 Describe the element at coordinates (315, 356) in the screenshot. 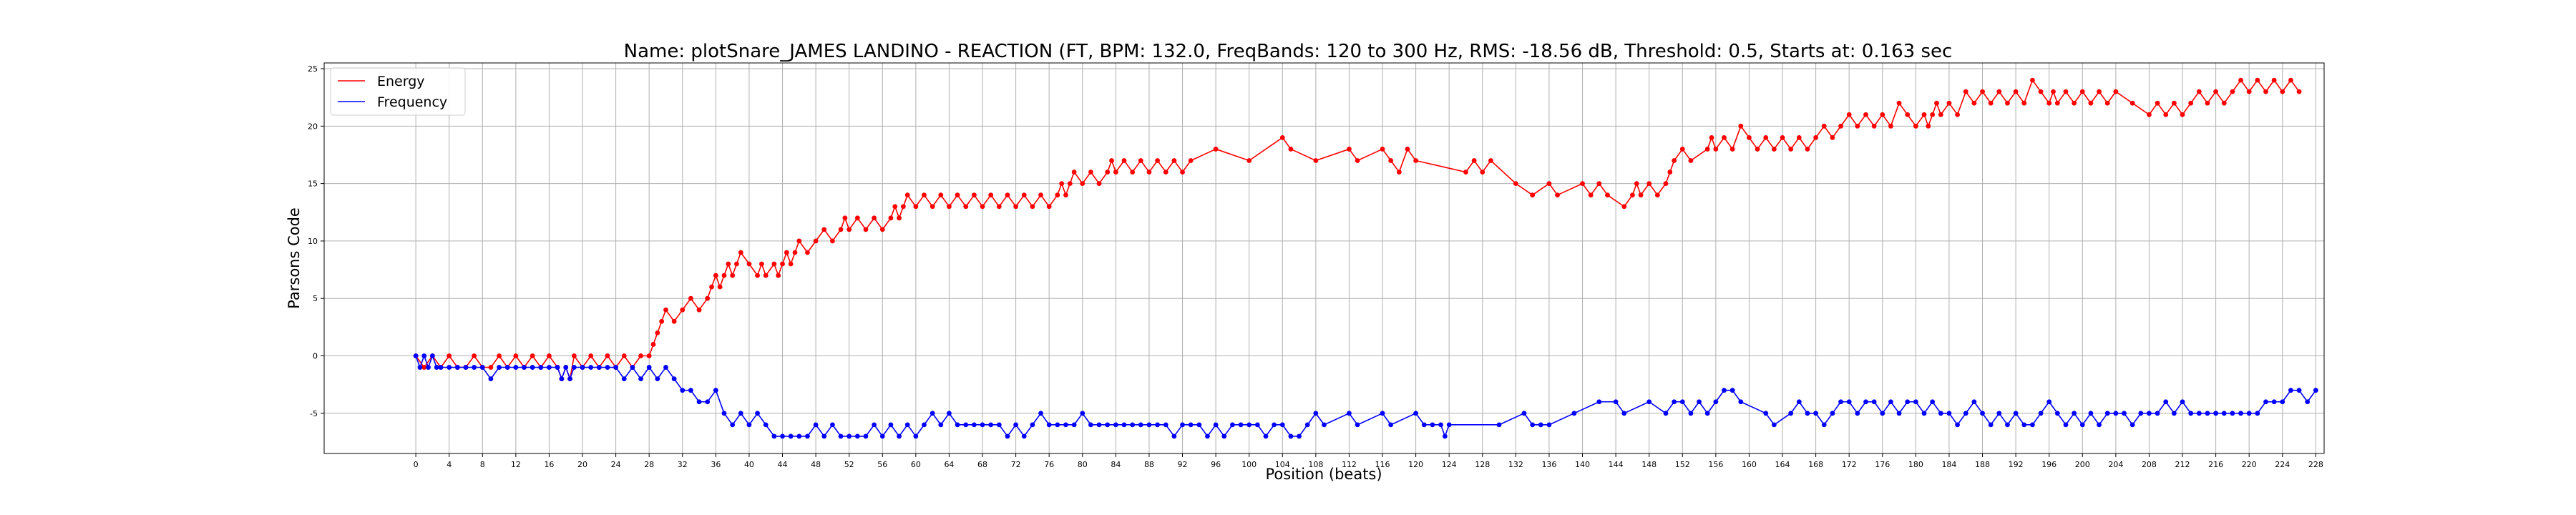

I see `y-tick-label: 0` at that location.